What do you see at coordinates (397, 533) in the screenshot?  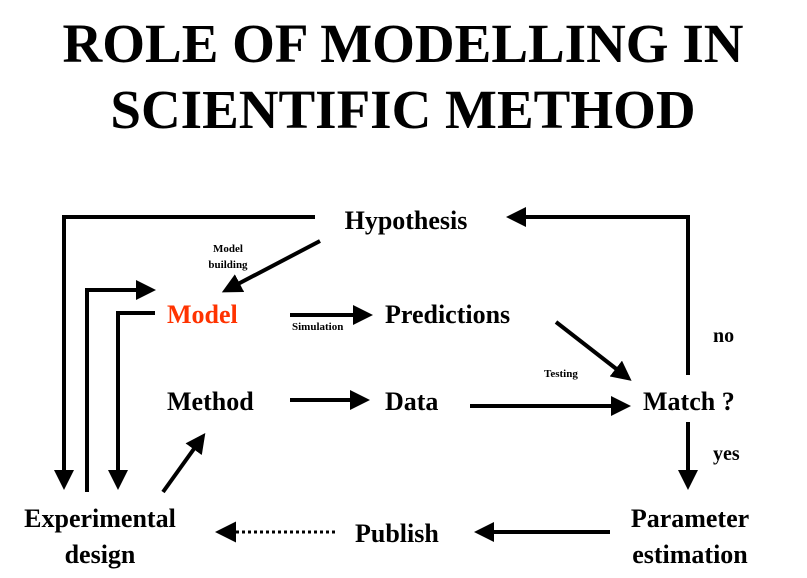 I see `node-publish: Publish` at bounding box center [397, 533].